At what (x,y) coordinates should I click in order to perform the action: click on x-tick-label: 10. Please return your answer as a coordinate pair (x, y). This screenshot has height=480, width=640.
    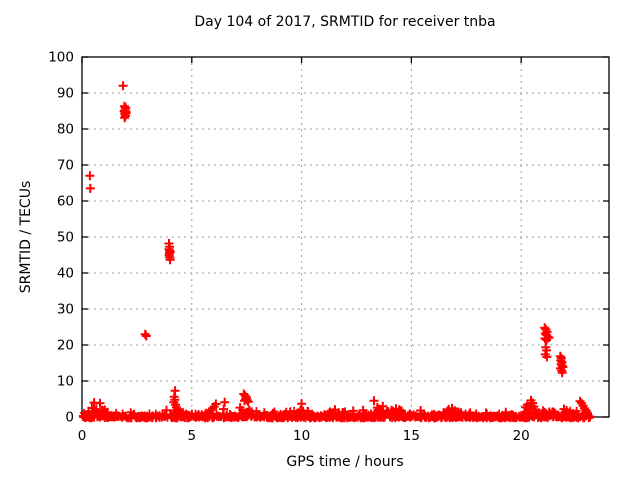
    Looking at the image, I should click on (301, 436).